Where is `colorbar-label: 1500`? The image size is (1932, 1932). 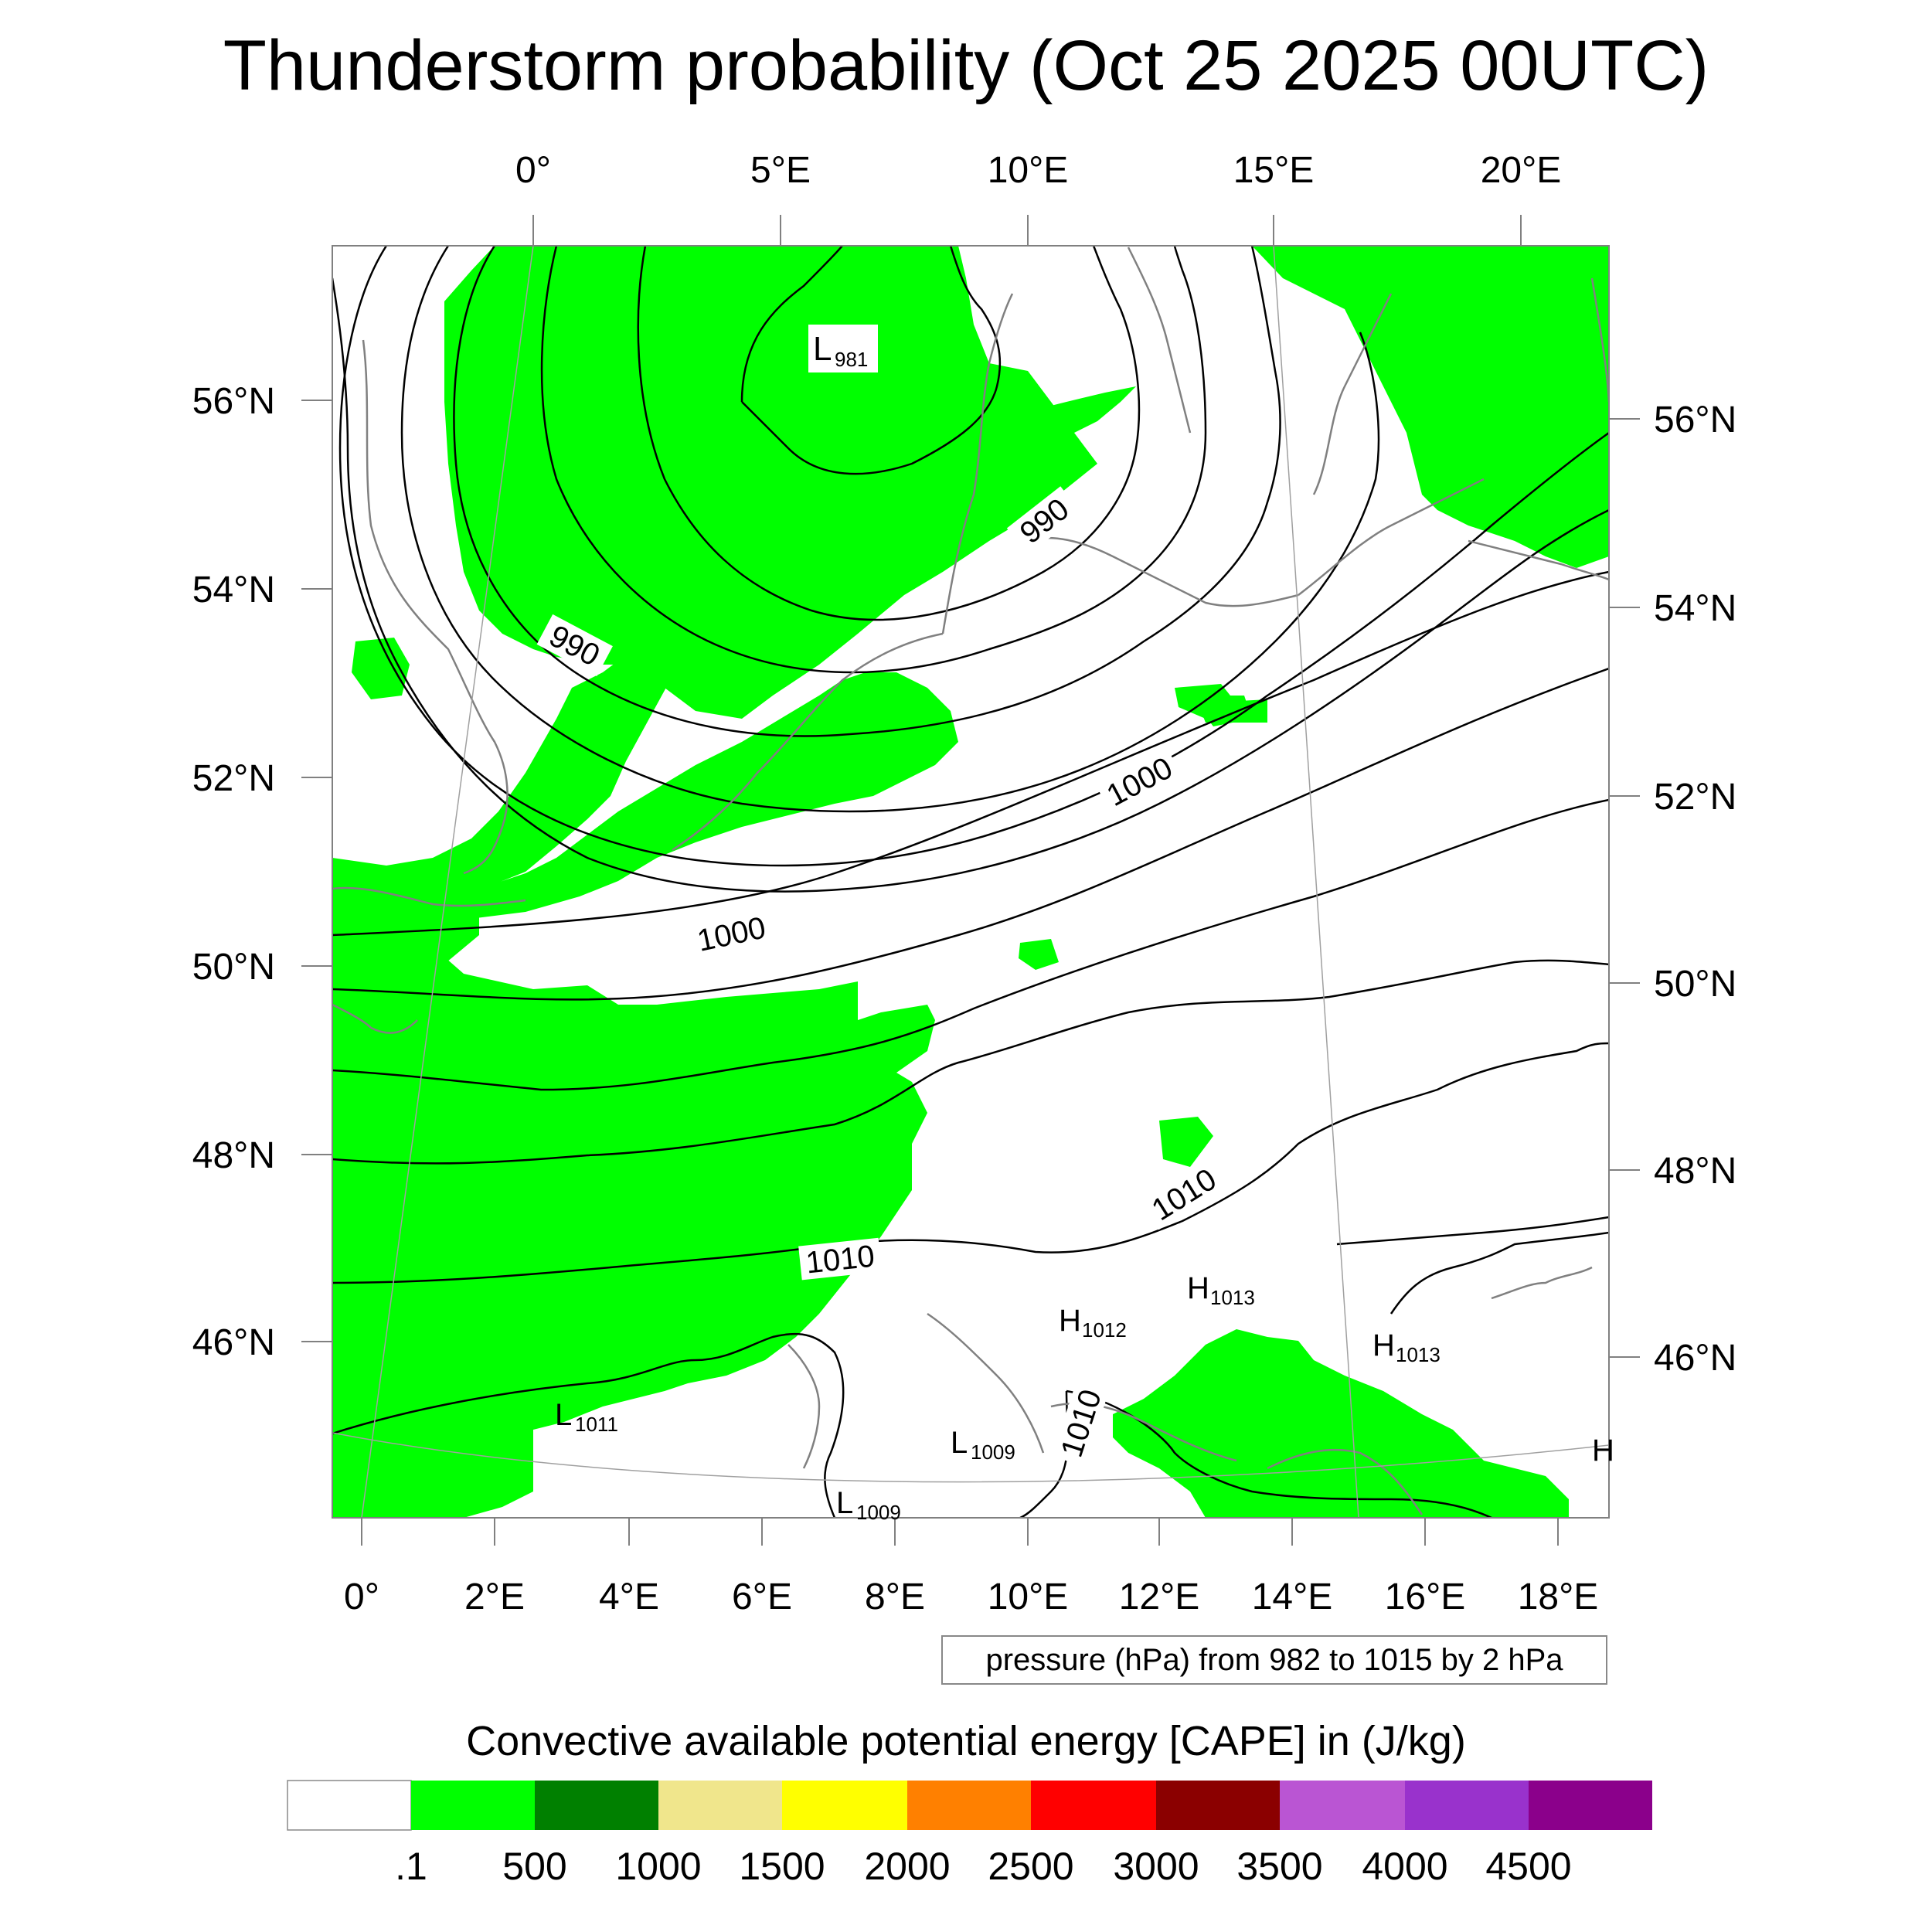
colorbar-label: 1500 is located at coordinates (782, 1867).